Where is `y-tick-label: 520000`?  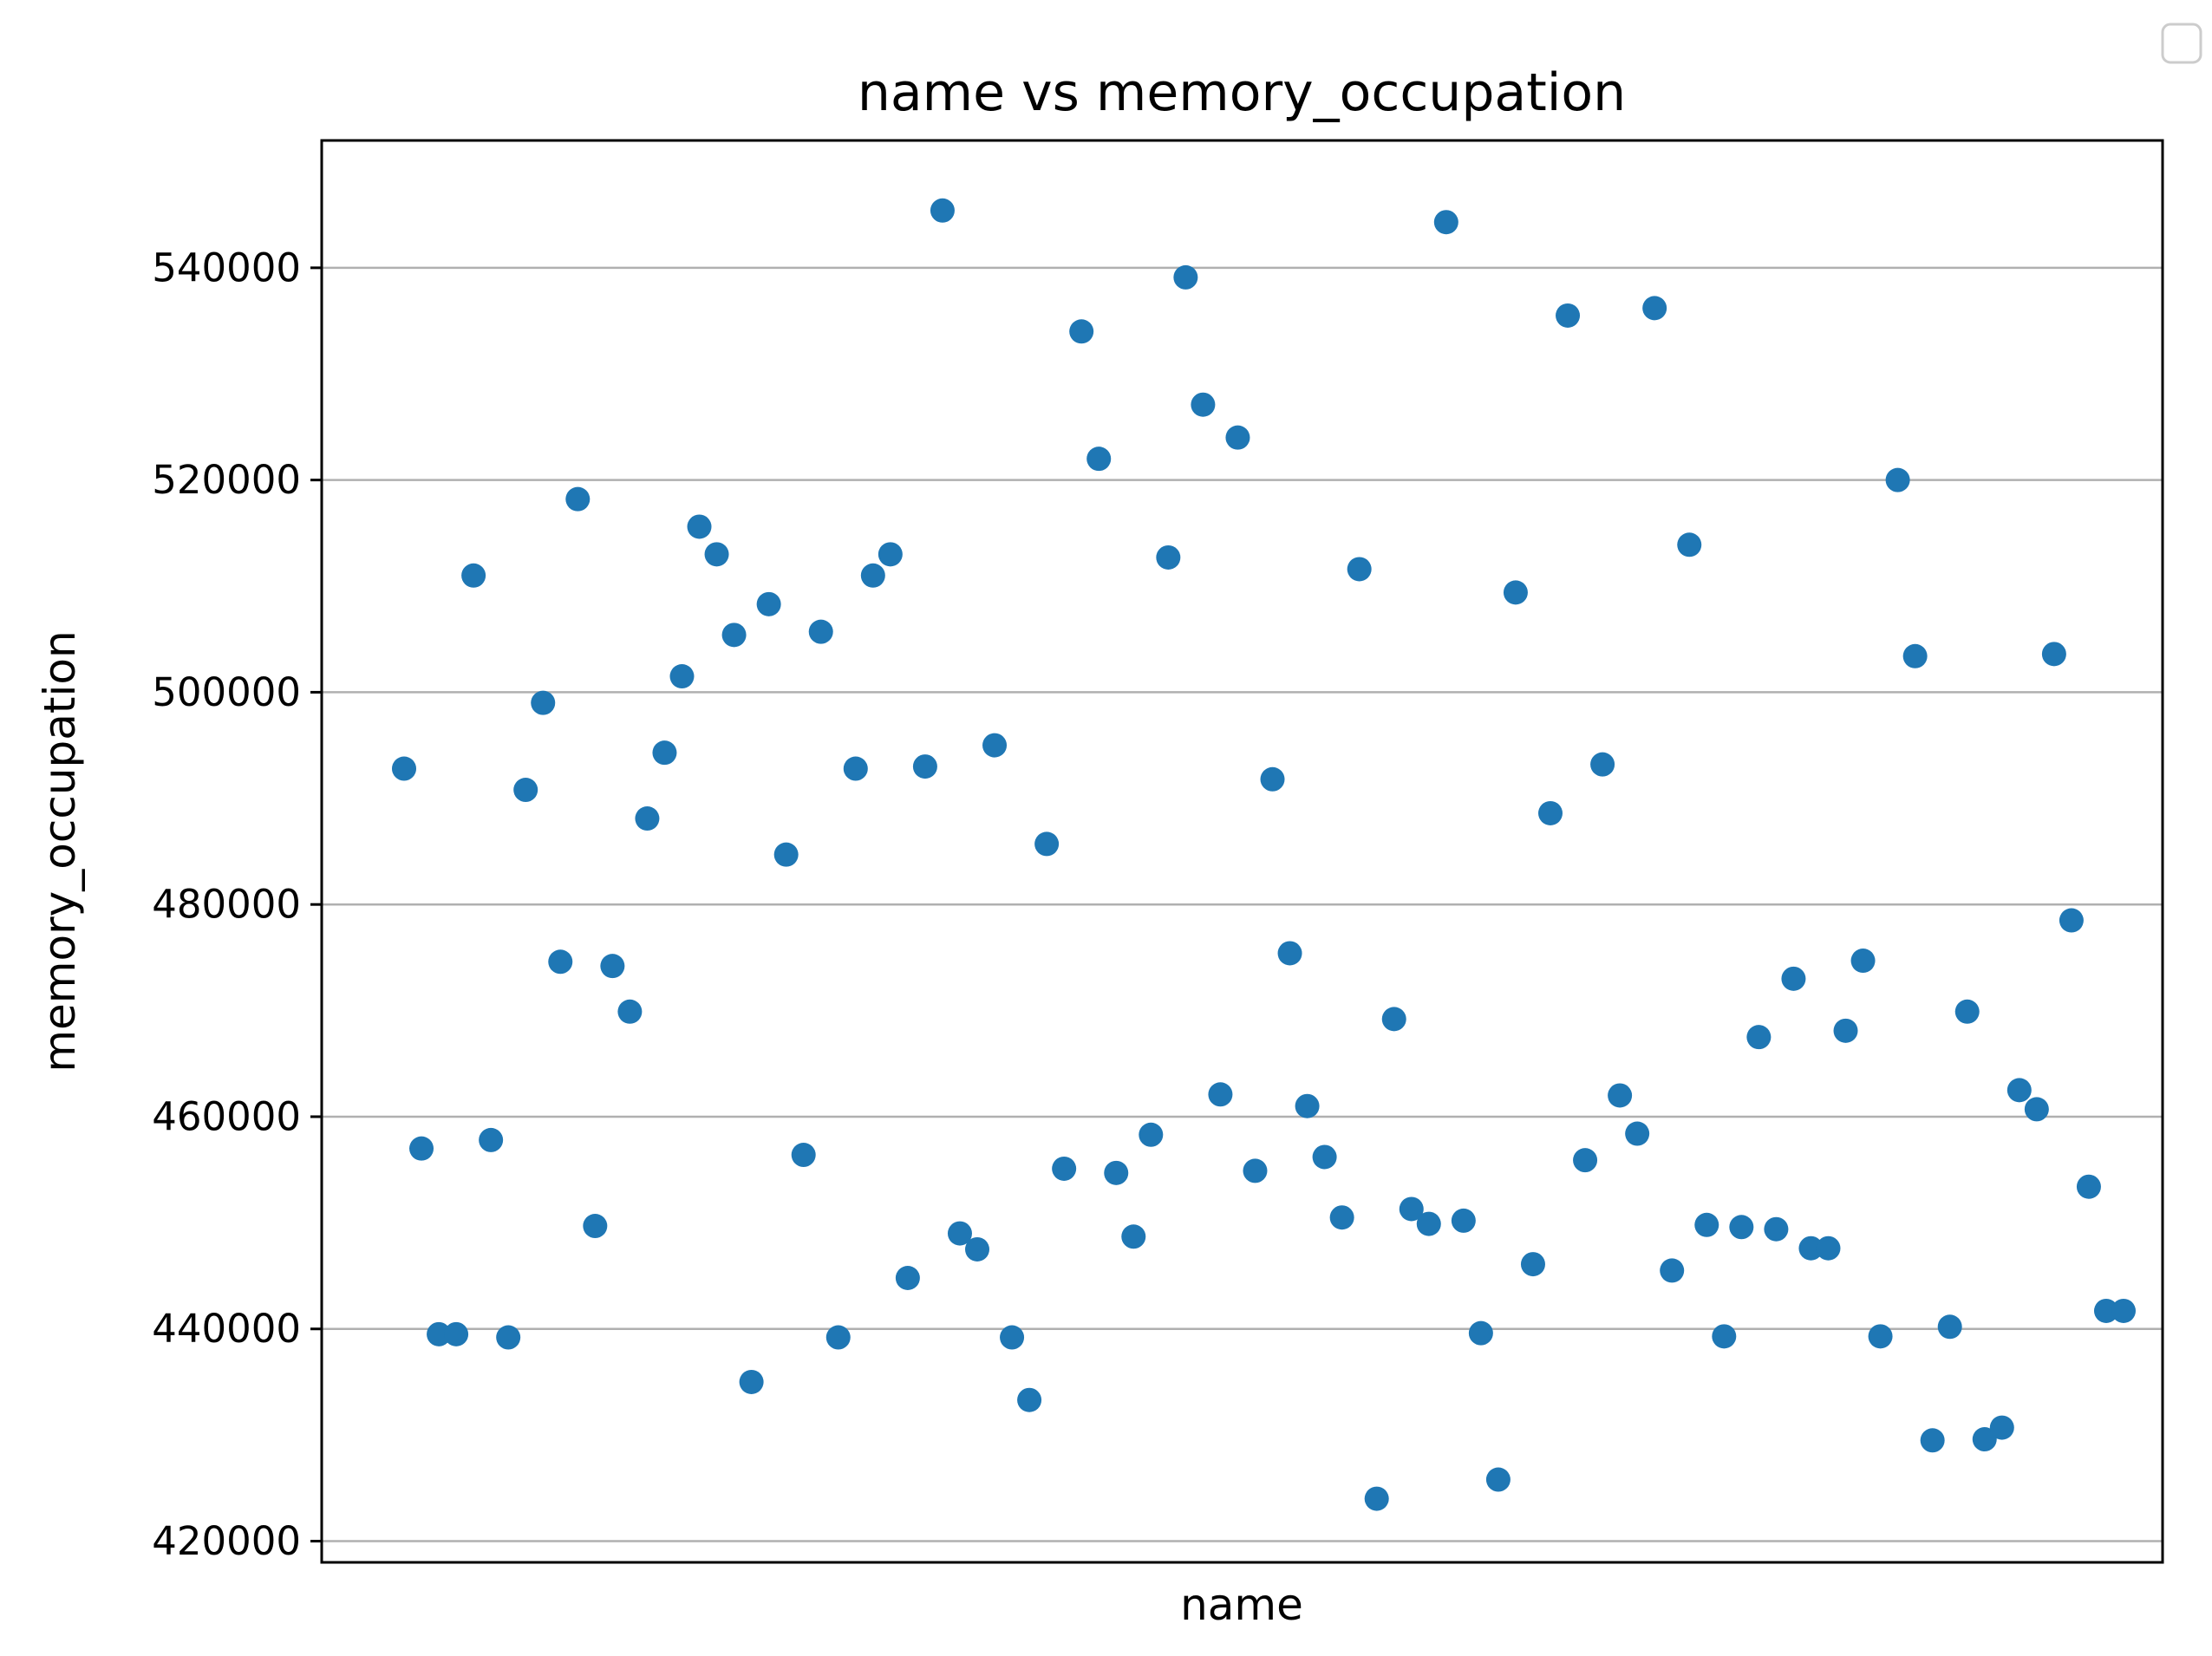 y-tick-label: 520000 is located at coordinates (226, 480).